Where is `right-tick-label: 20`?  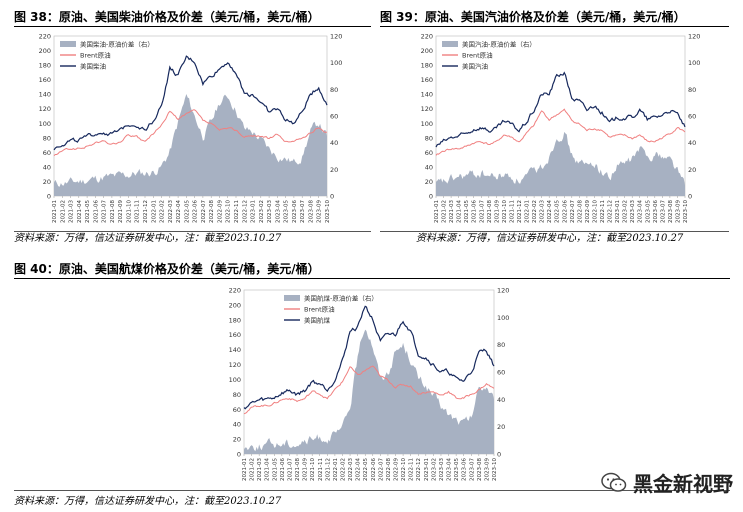
right-tick-label: 20 is located at coordinates (692, 170).